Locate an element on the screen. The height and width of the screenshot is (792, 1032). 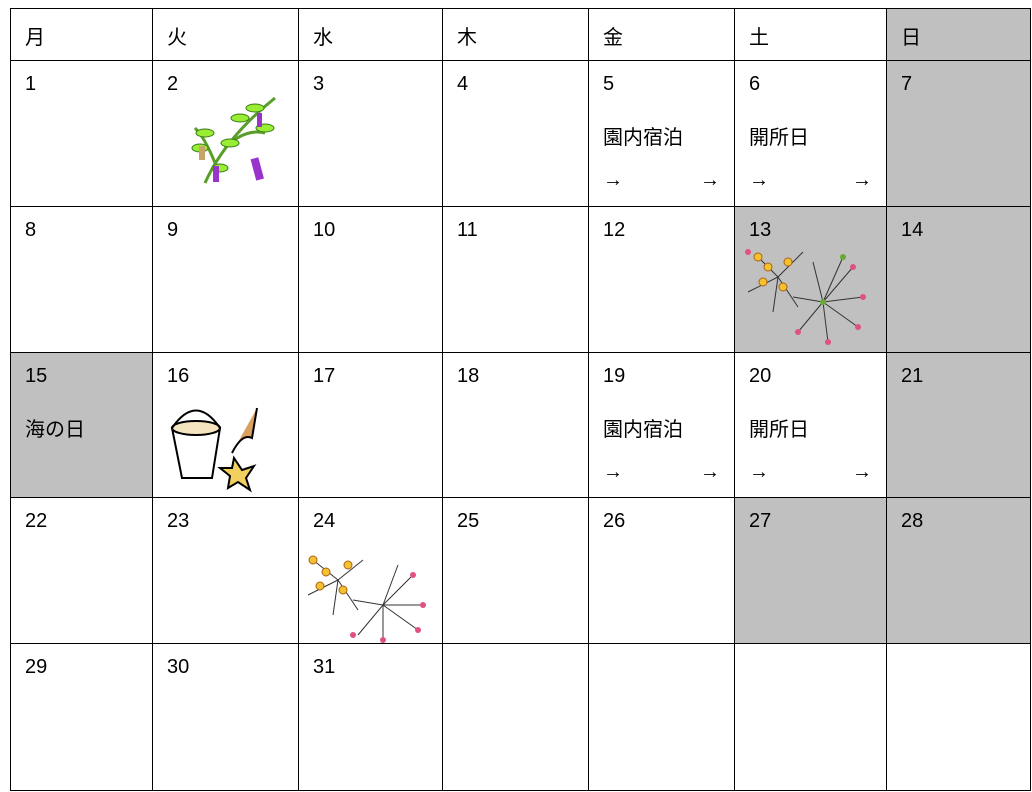
day-number: 28 is located at coordinates (912, 521).